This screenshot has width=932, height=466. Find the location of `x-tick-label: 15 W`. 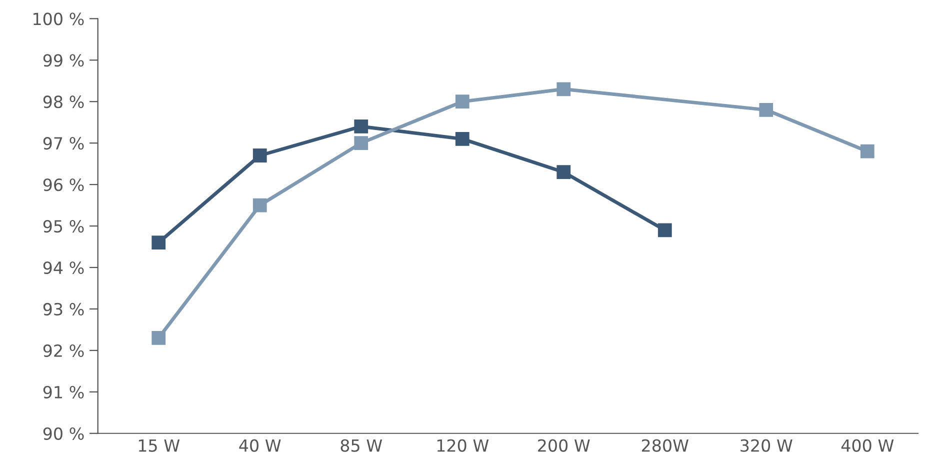

x-tick-label: 15 W is located at coordinates (159, 445).